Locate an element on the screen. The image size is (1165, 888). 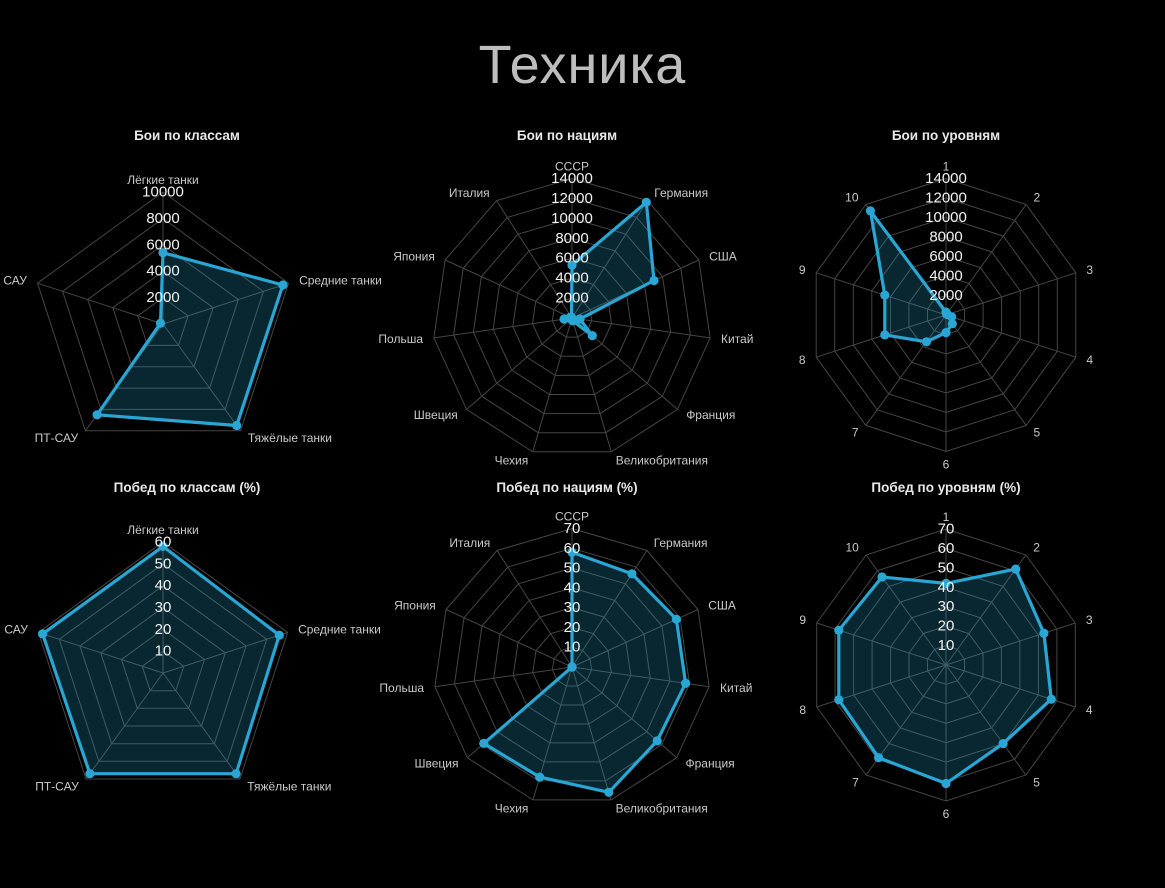
axis-label: Италия is located at coordinates (469, 543).